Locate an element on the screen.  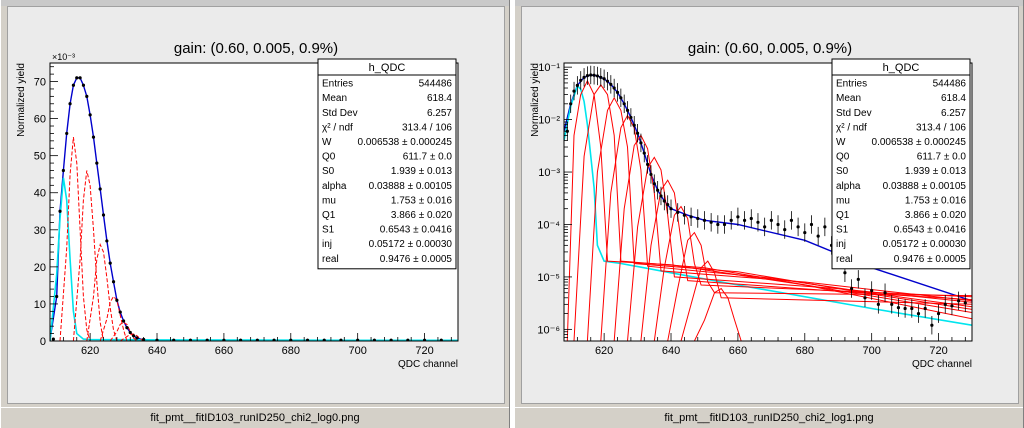
stats-label: S1 is located at coordinates (328, 230).